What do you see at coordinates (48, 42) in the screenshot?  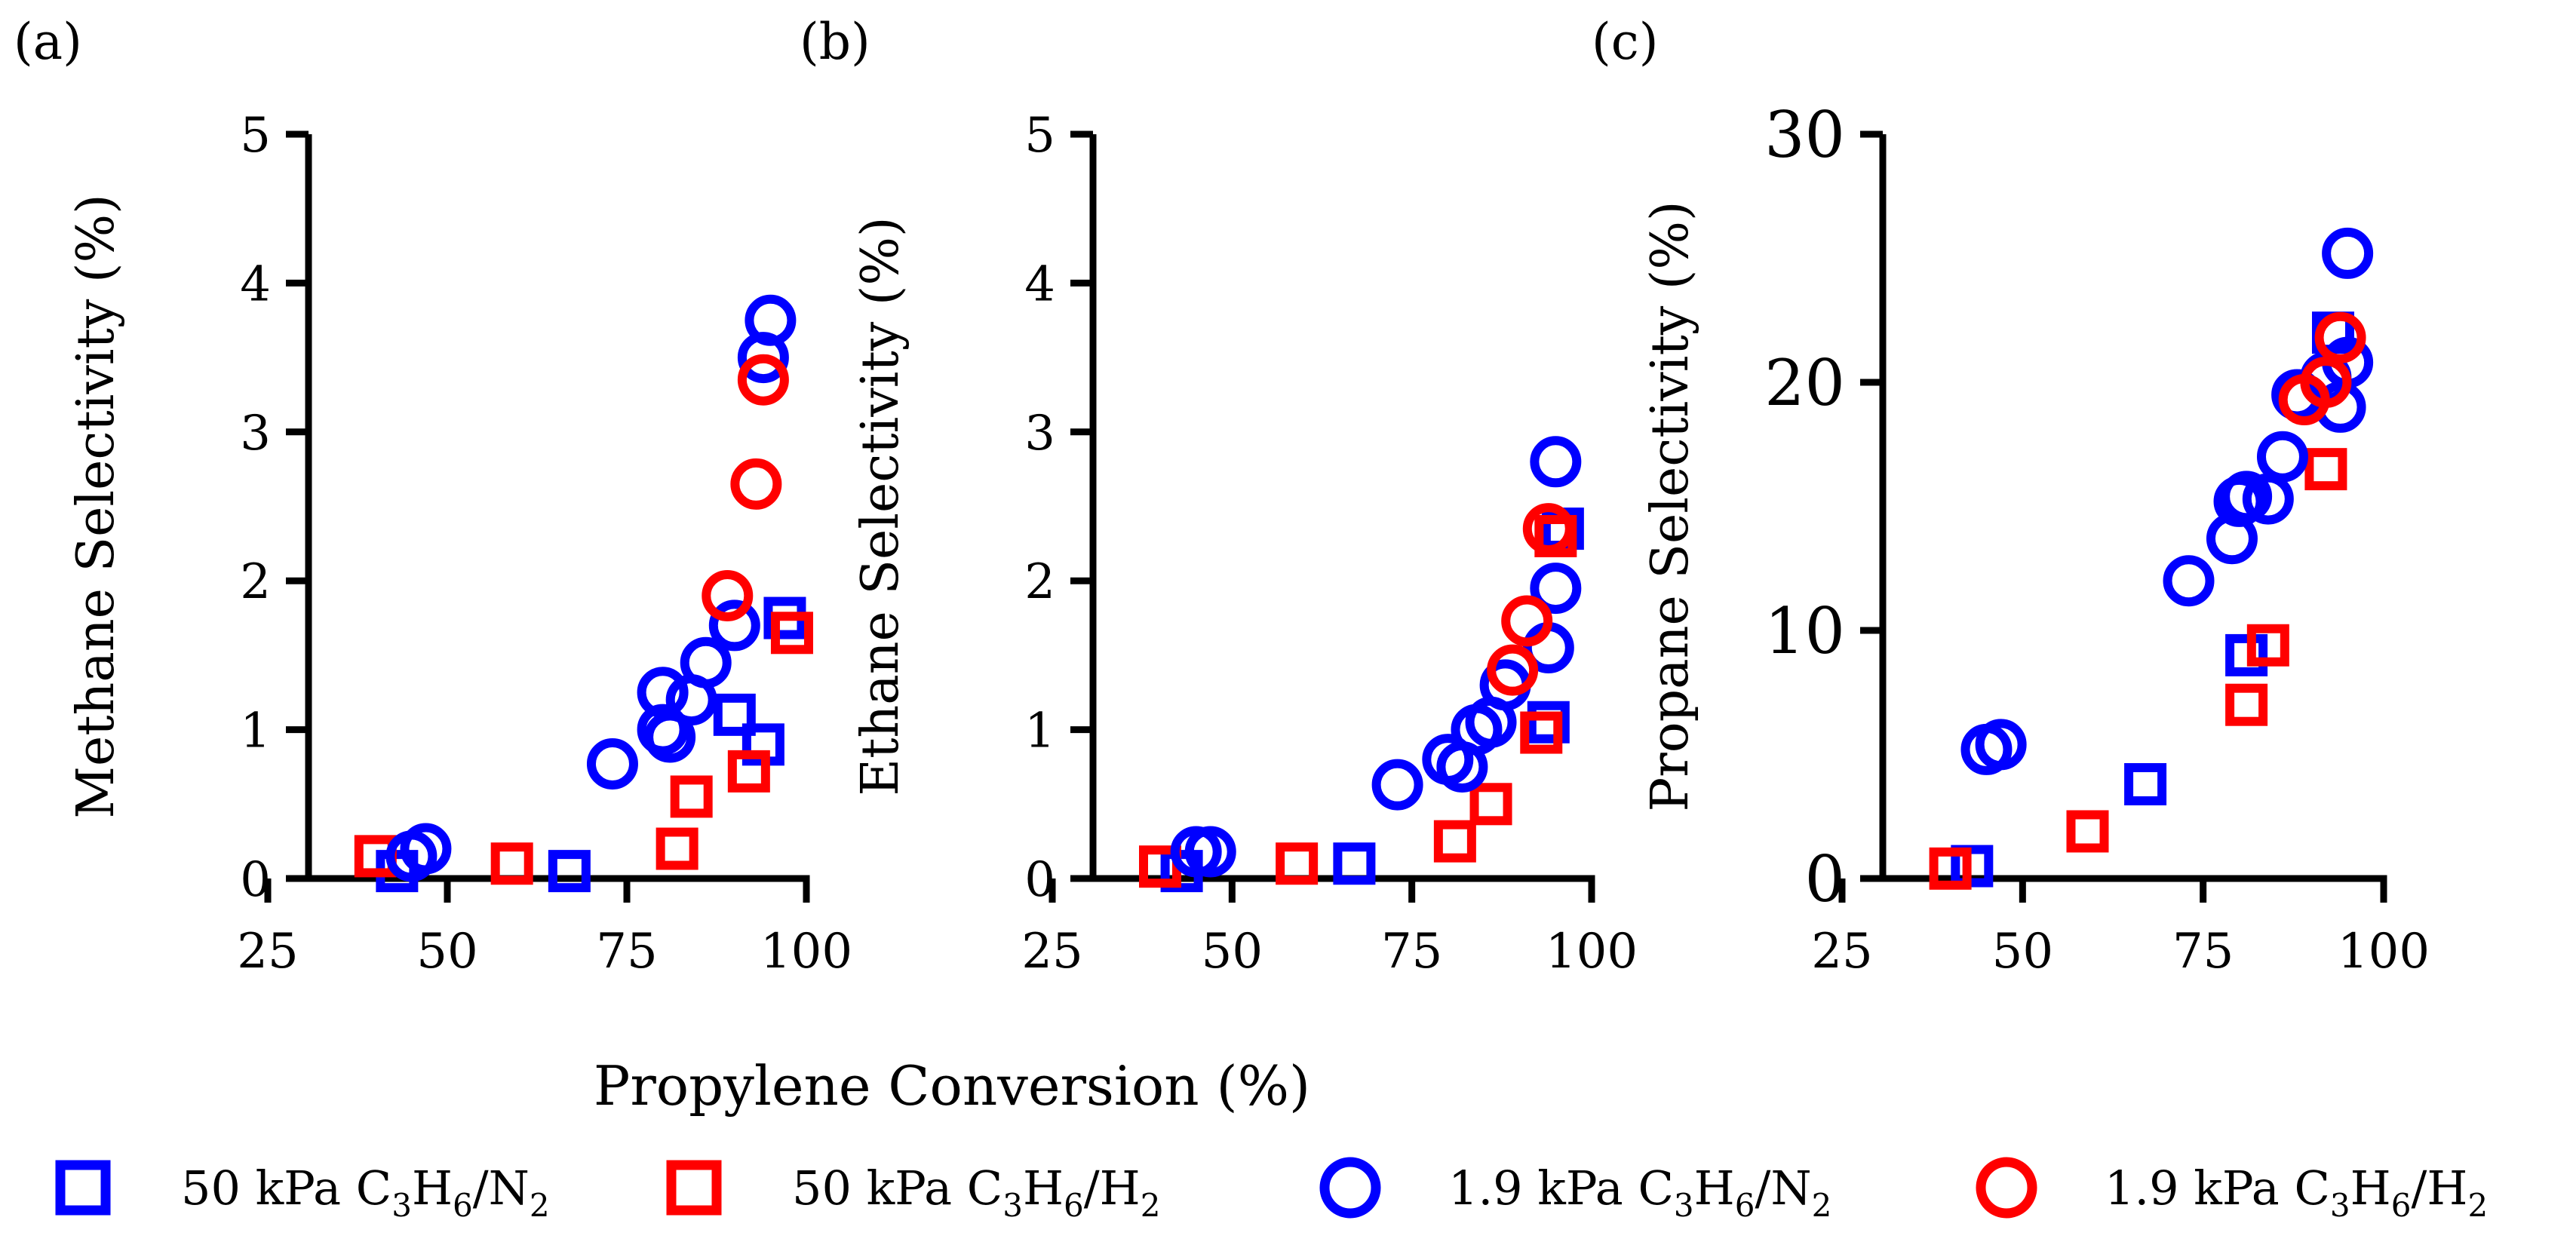 I see `panel-label: (a)` at bounding box center [48, 42].